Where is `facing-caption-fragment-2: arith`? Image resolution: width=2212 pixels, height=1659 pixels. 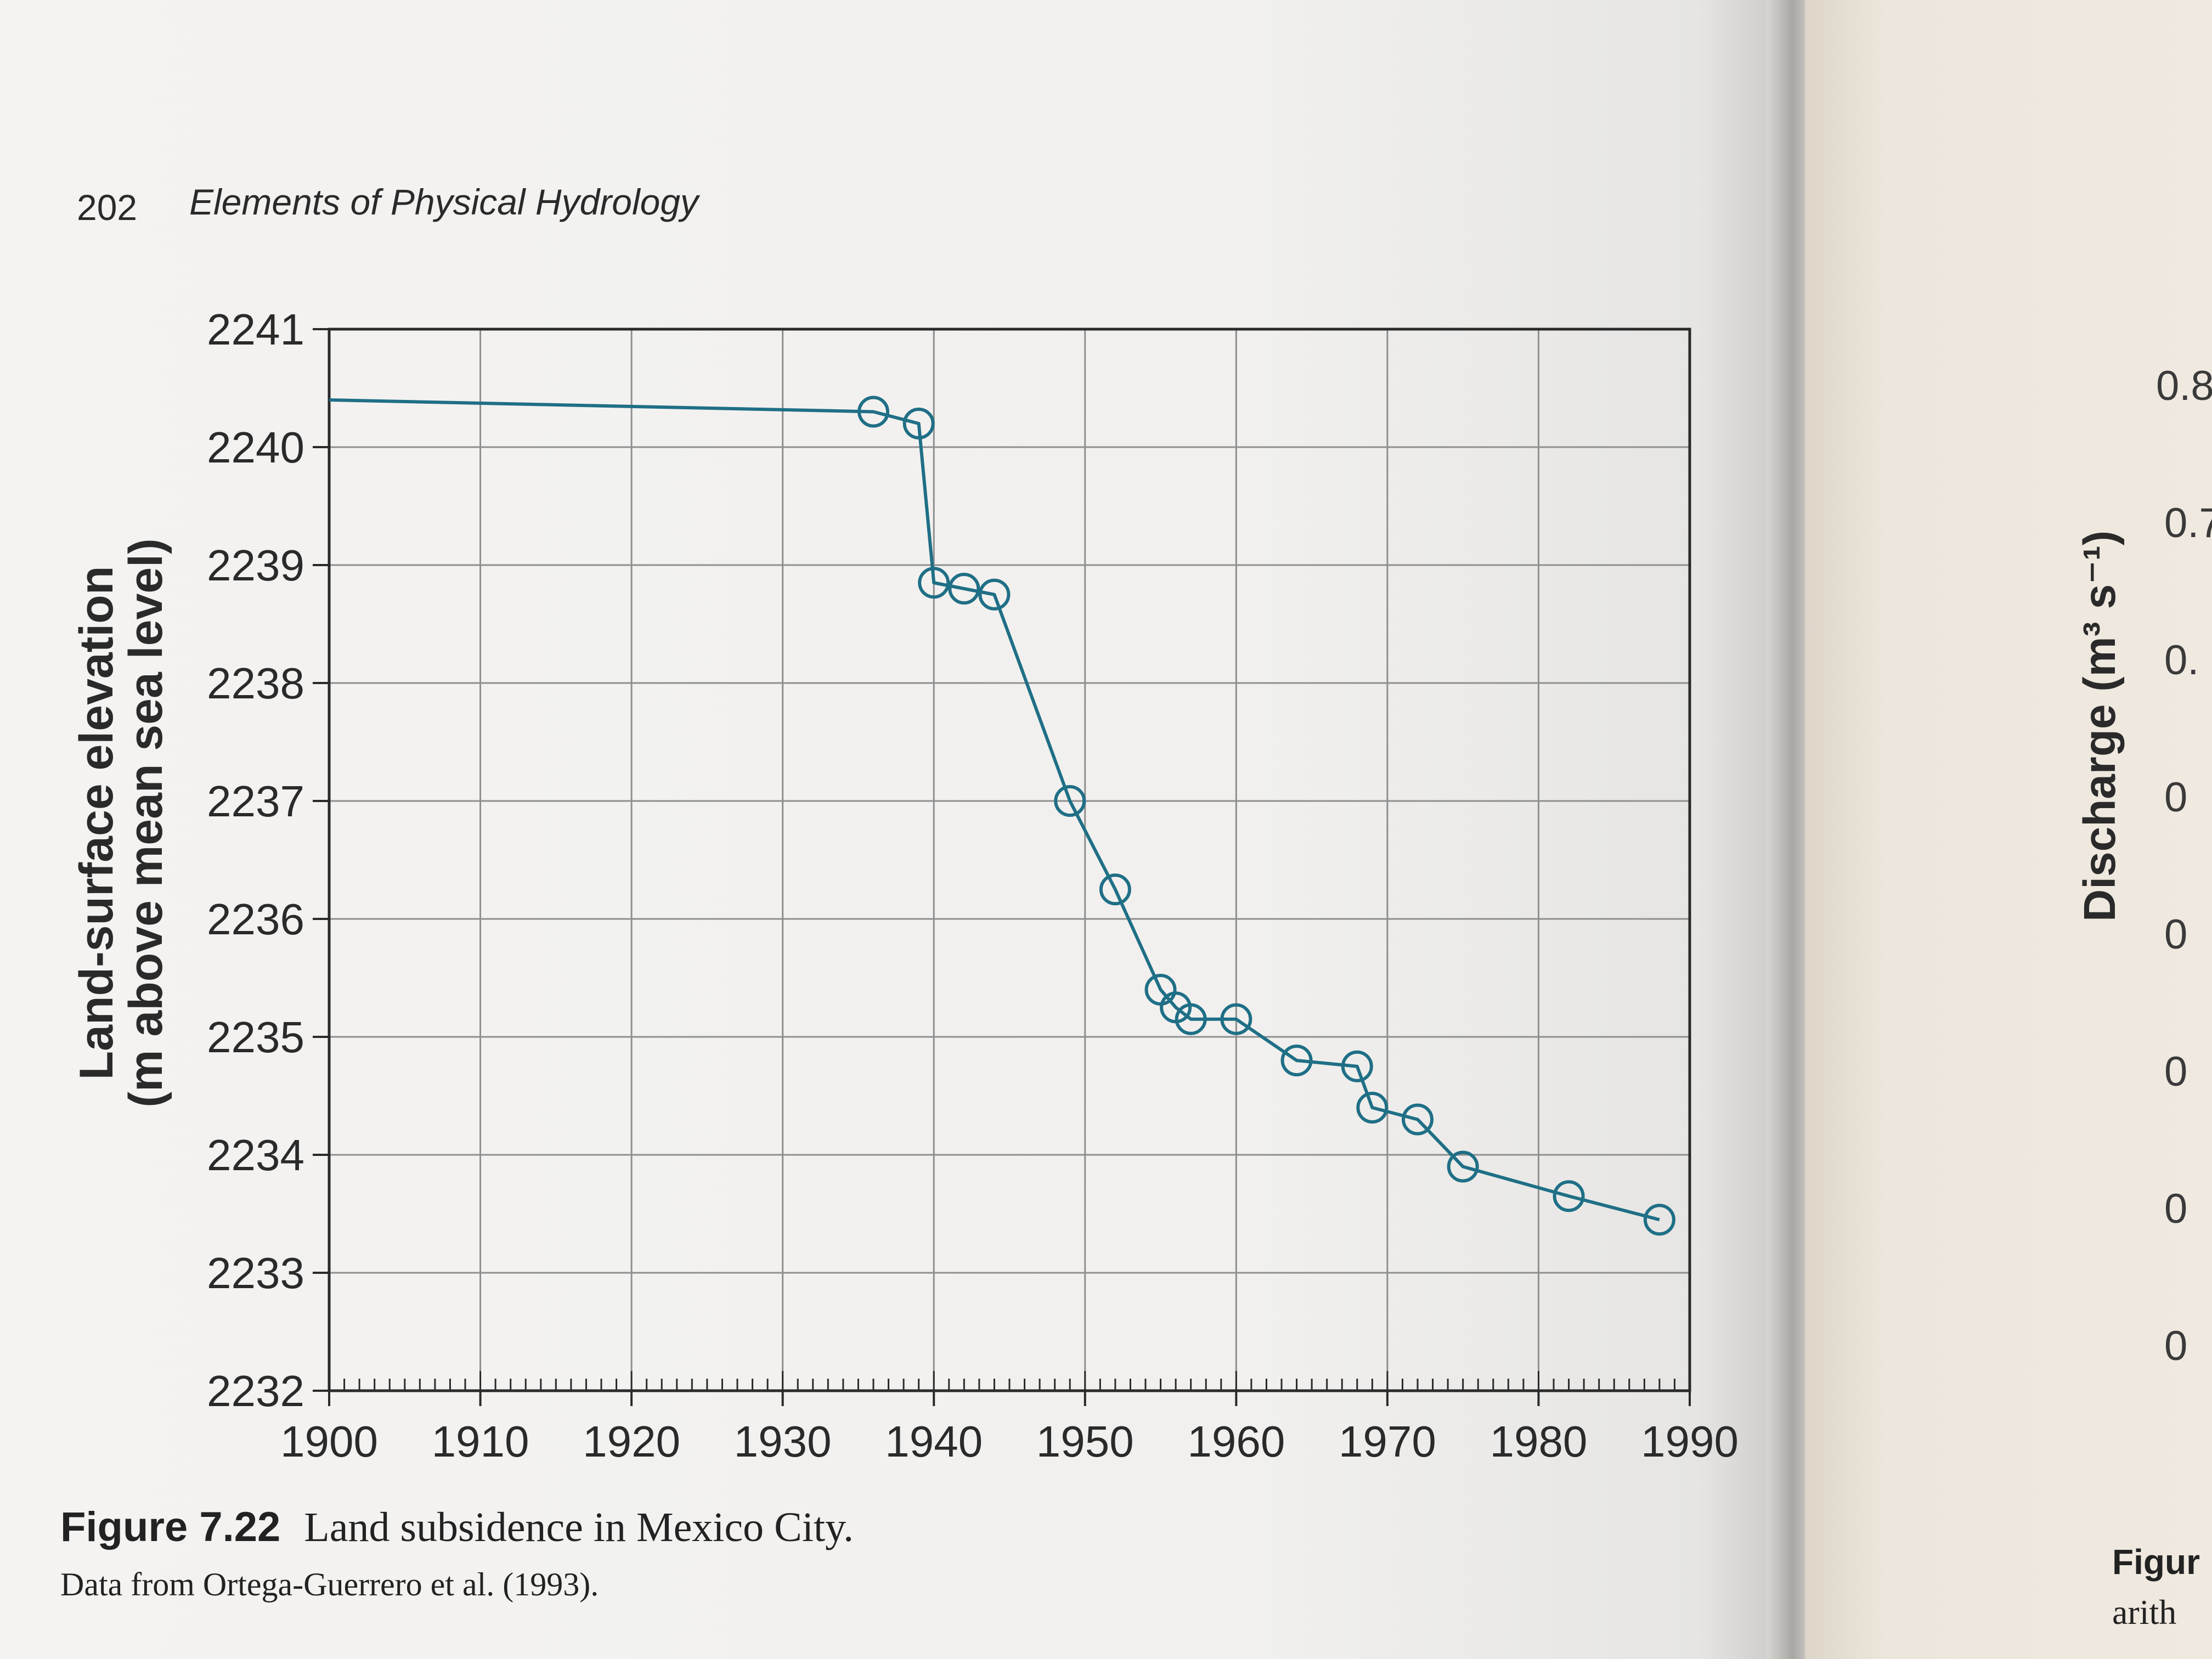
facing-caption-fragment-2: arith is located at coordinates (2145, 1613).